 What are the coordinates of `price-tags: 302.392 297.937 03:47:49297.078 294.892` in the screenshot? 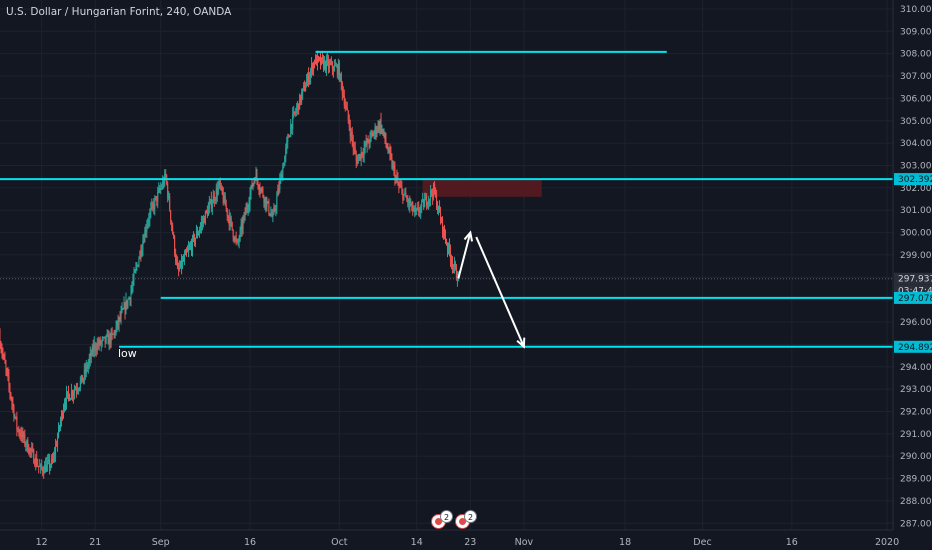 It's located at (913, 263).